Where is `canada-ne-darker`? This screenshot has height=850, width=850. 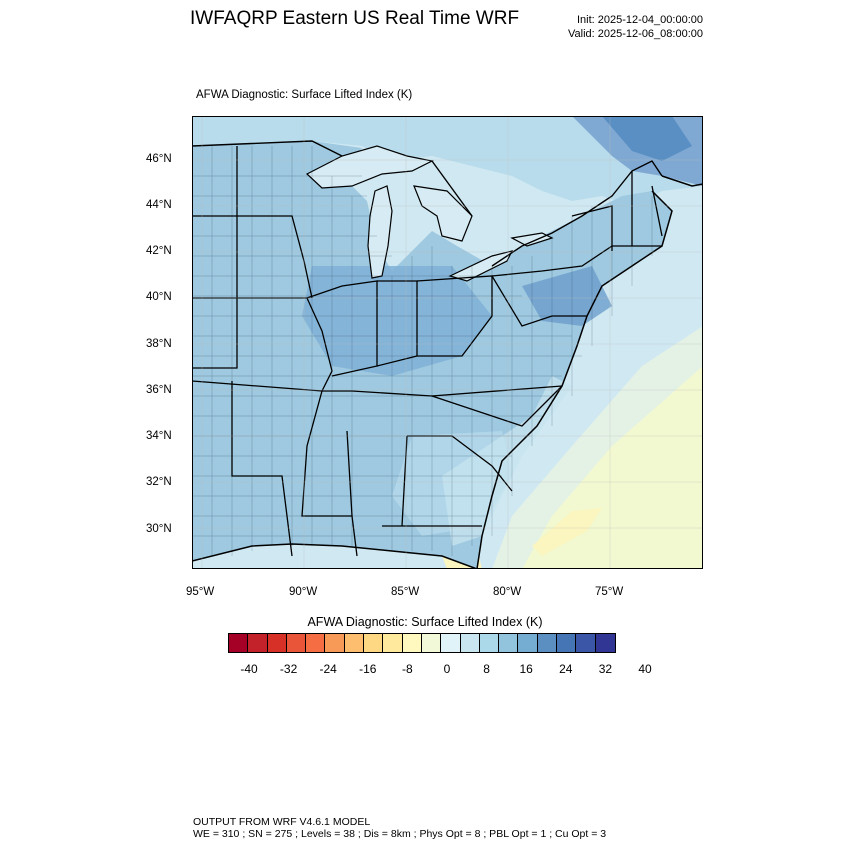 canada-ne-darker is located at coordinates (647, 138).